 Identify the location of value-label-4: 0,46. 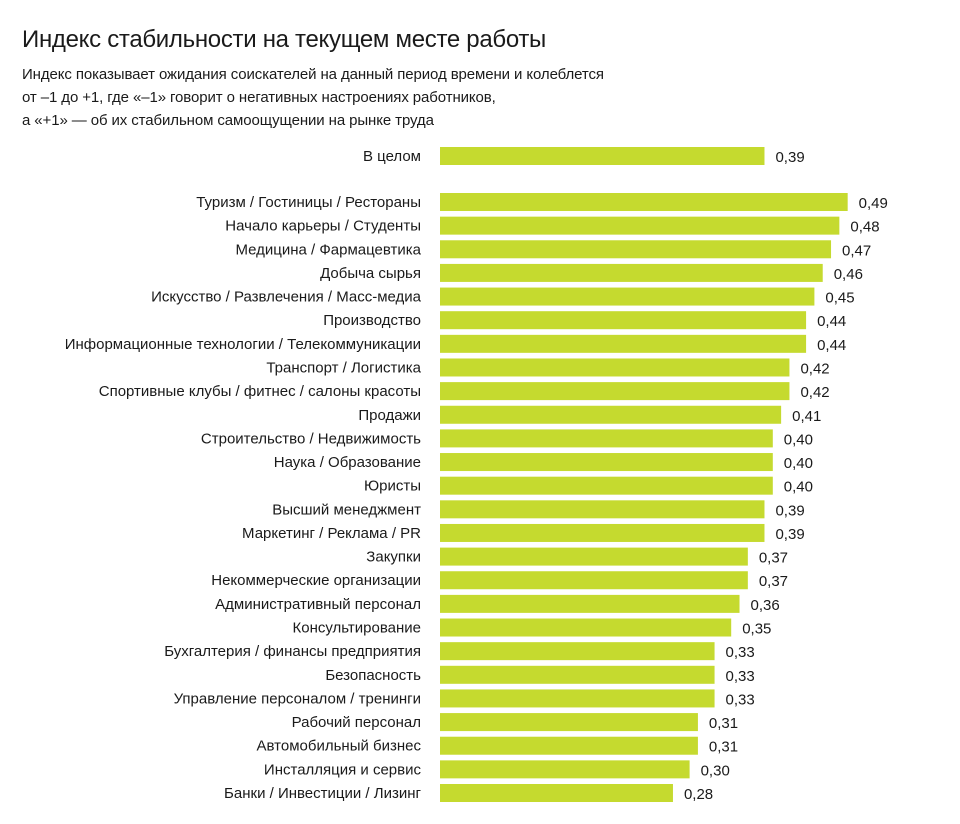
(848, 274).